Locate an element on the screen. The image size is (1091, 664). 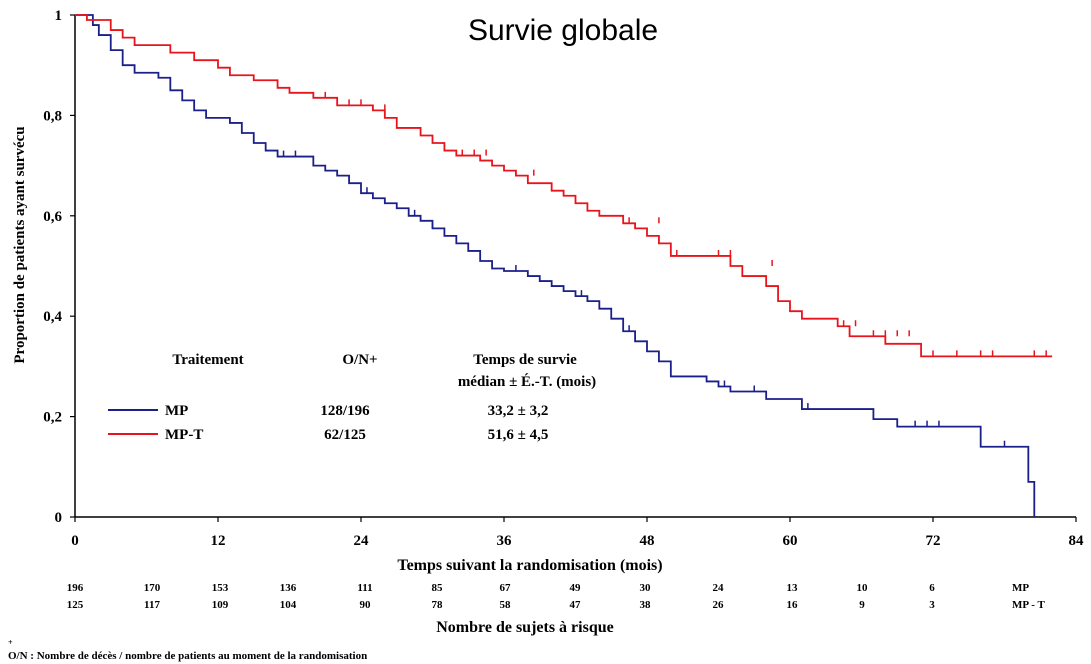
x-tick-label: 60 is located at coordinates (790, 541).